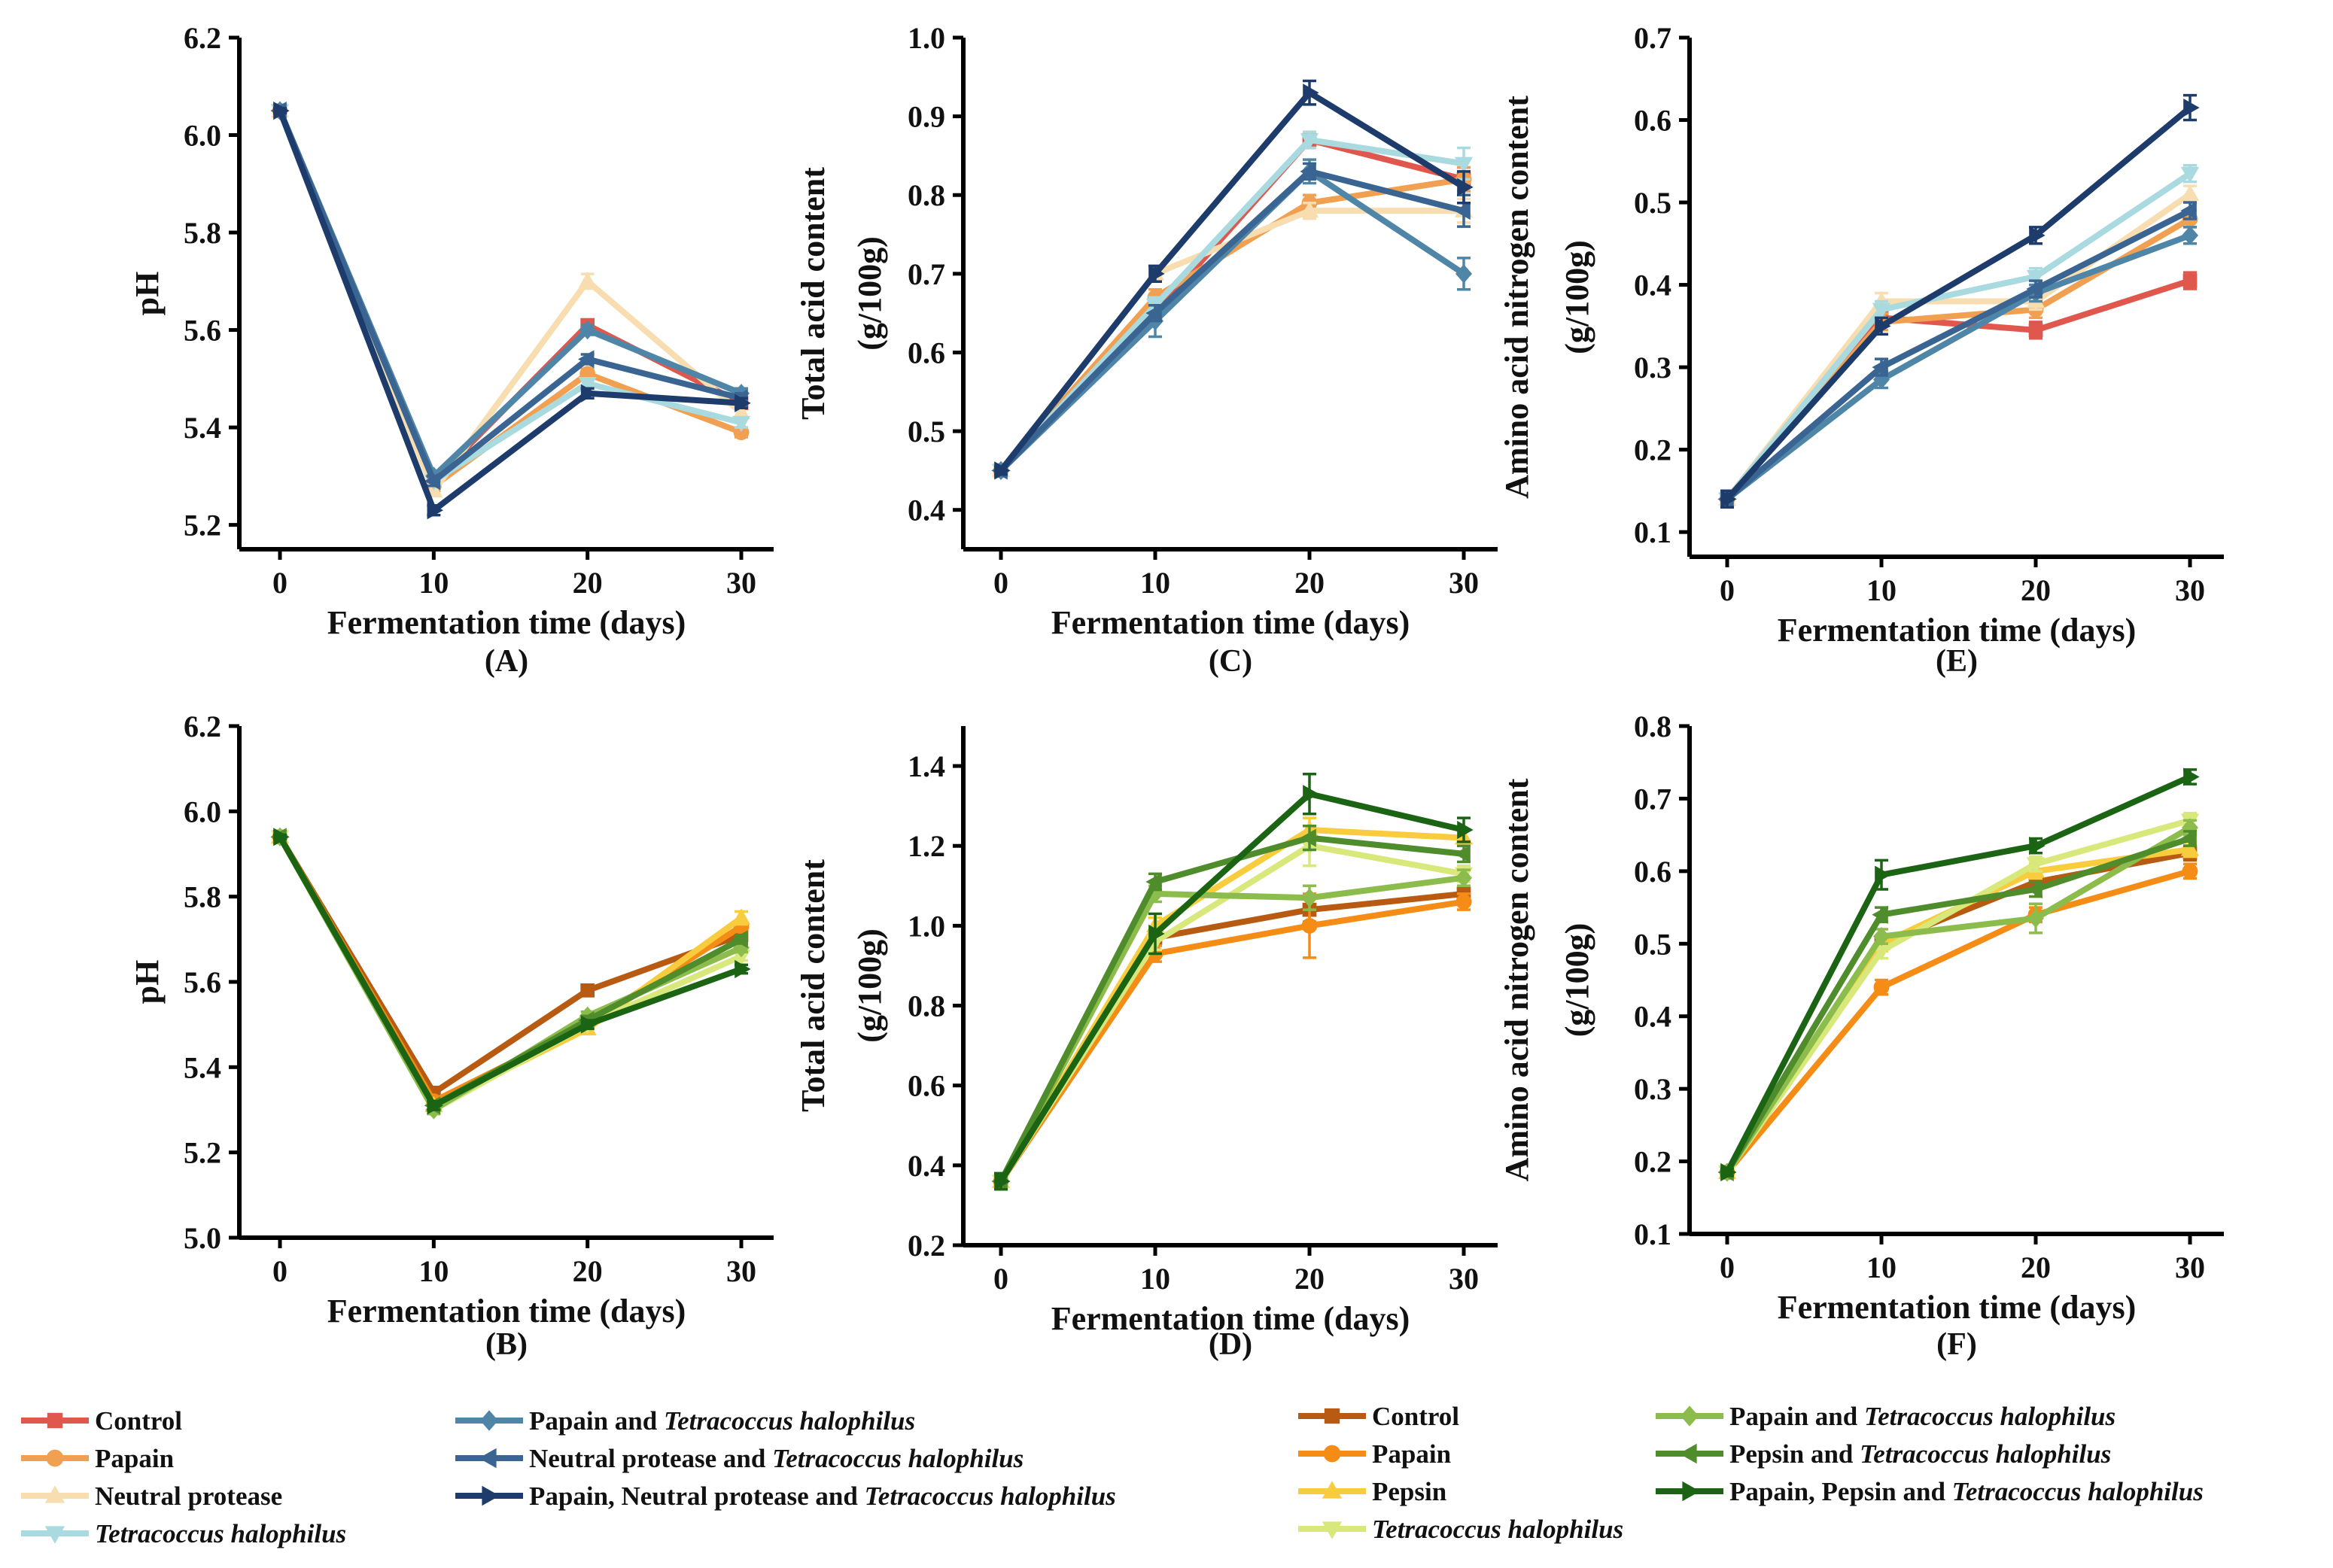 This screenshot has height=1568, width=2333. I want to click on legend-item: Pepsin, so click(1372, 1491).